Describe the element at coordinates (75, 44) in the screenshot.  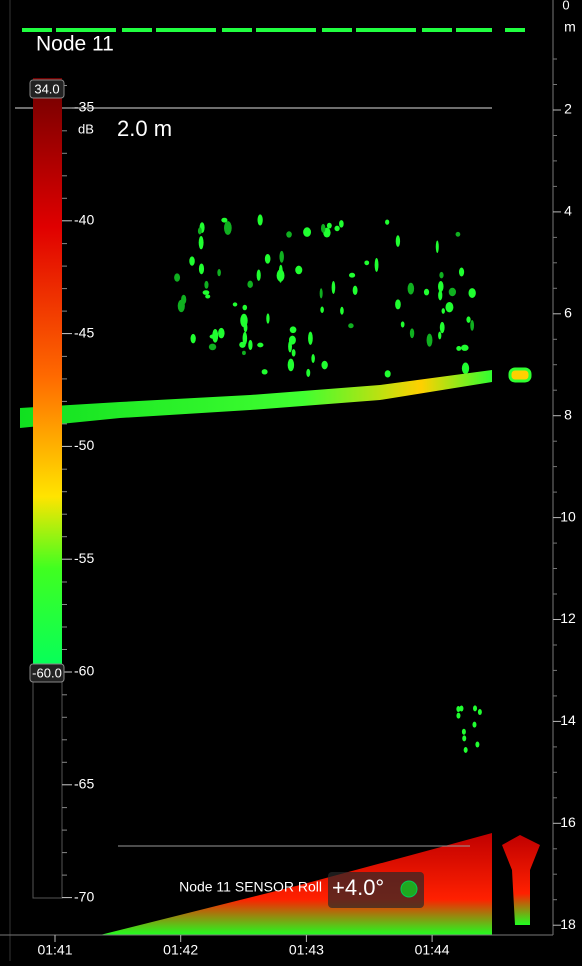
I see `title: Node 11` at that location.